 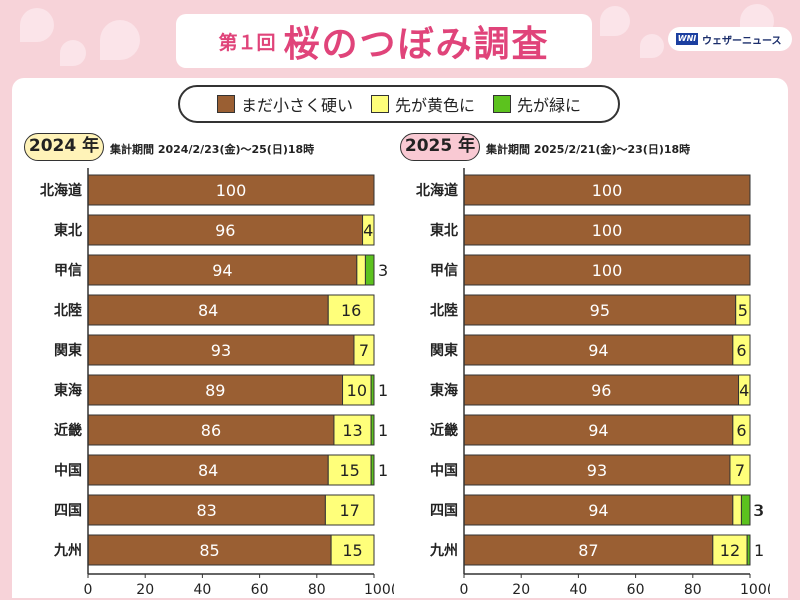 I want to click on bar-value-label: 96, so click(x=225, y=230).